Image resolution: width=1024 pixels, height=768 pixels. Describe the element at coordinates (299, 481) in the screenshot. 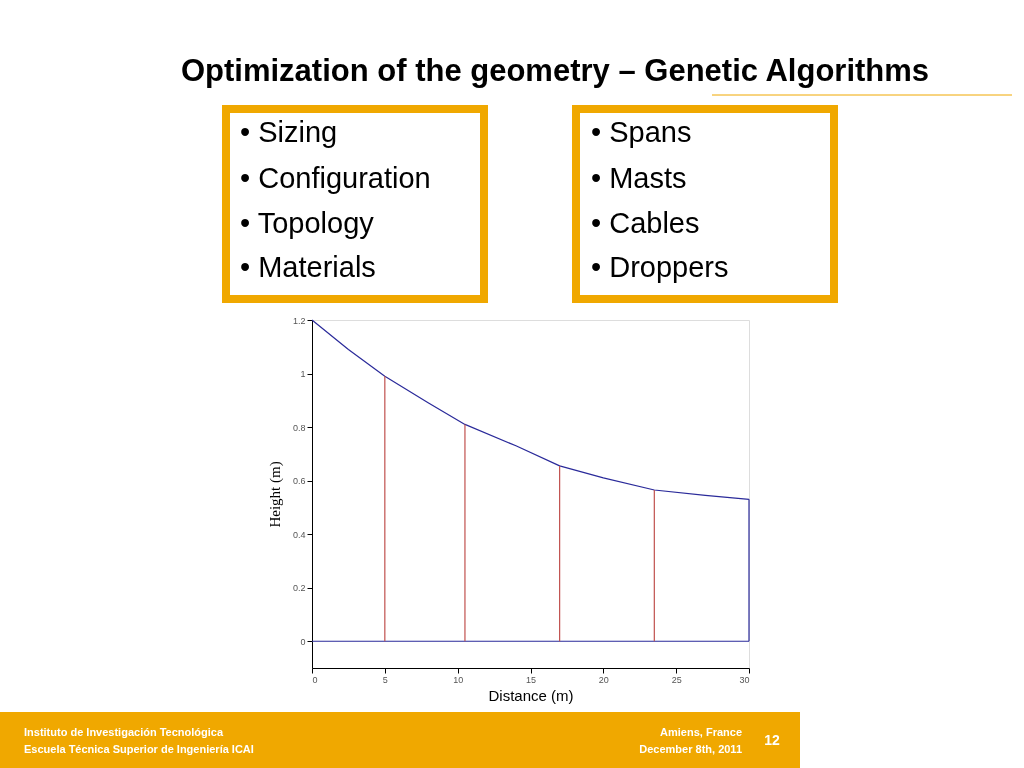

I see `y-tick-label: 0.6` at that location.